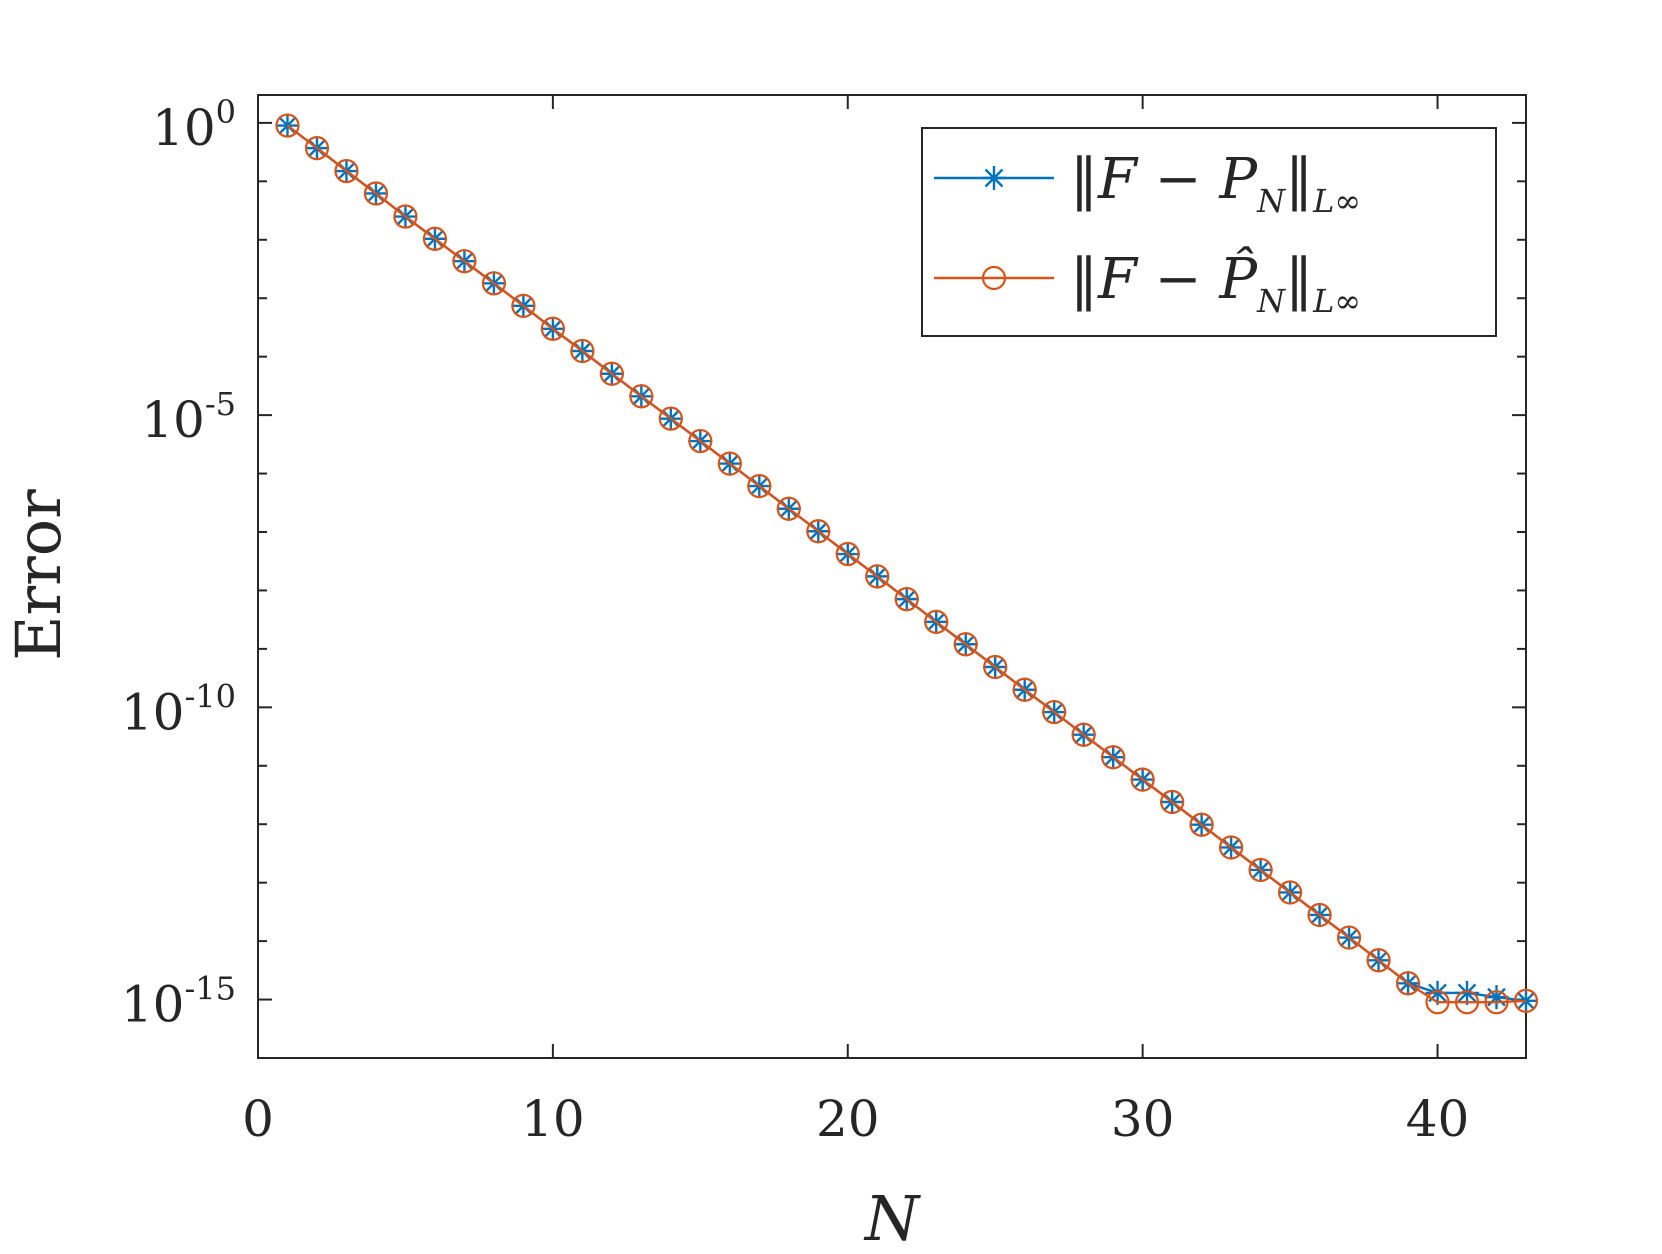 The width and height of the screenshot is (1662, 1254). What do you see at coordinates (1238, 278) in the screenshot?
I see `legend-label-part: P̂` at bounding box center [1238, 278].